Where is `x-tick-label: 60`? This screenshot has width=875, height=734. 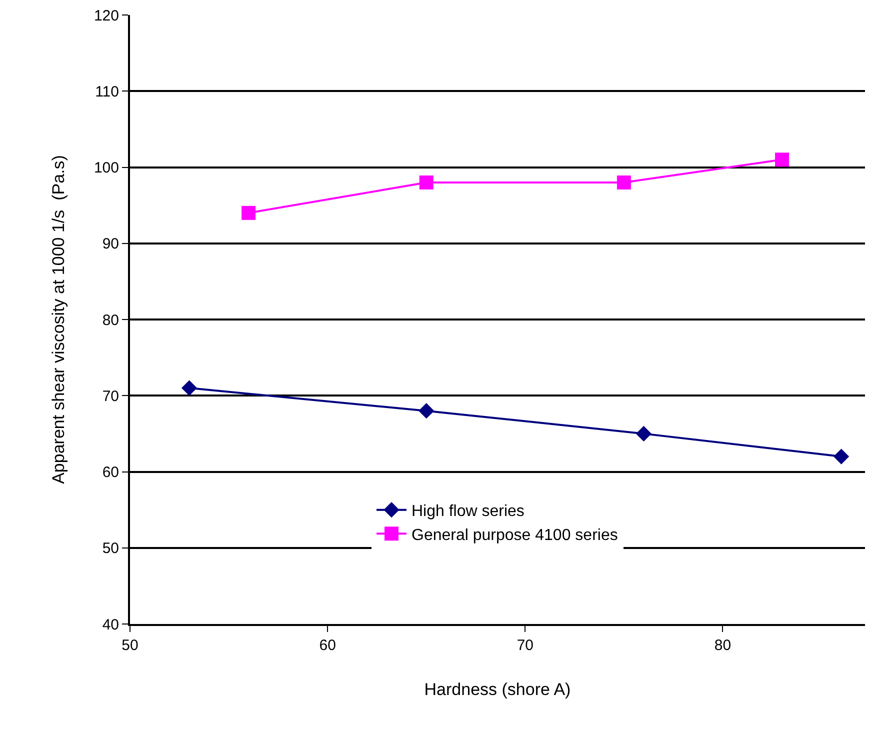
x-tick-label: 60 is located at coordinates (327, 645).